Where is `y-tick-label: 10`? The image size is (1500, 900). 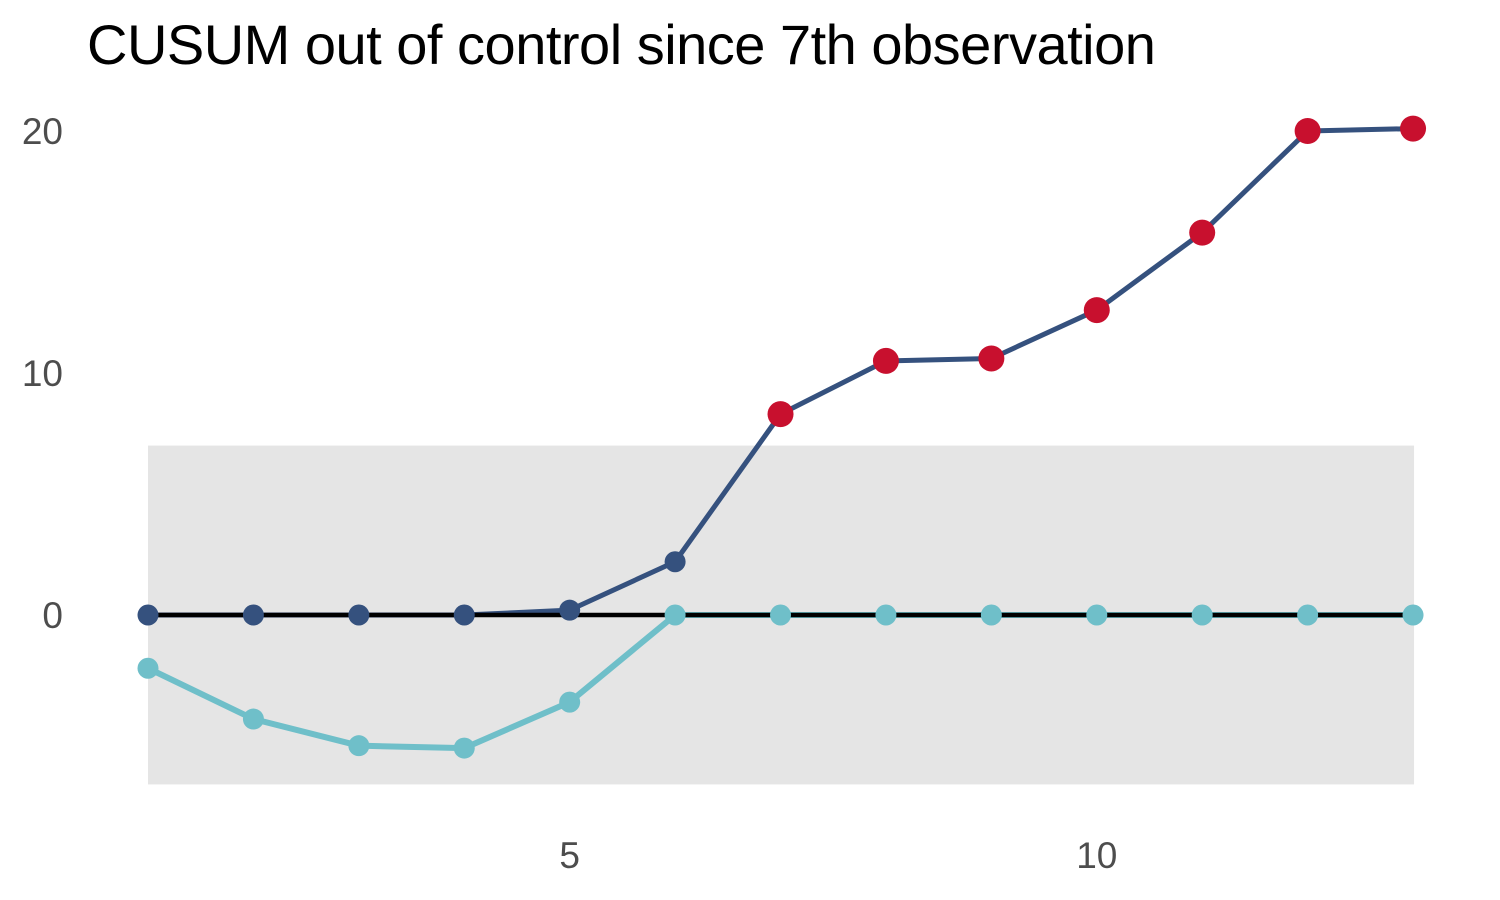 y-tick-label: 10 is located at coordinates (42, 373).